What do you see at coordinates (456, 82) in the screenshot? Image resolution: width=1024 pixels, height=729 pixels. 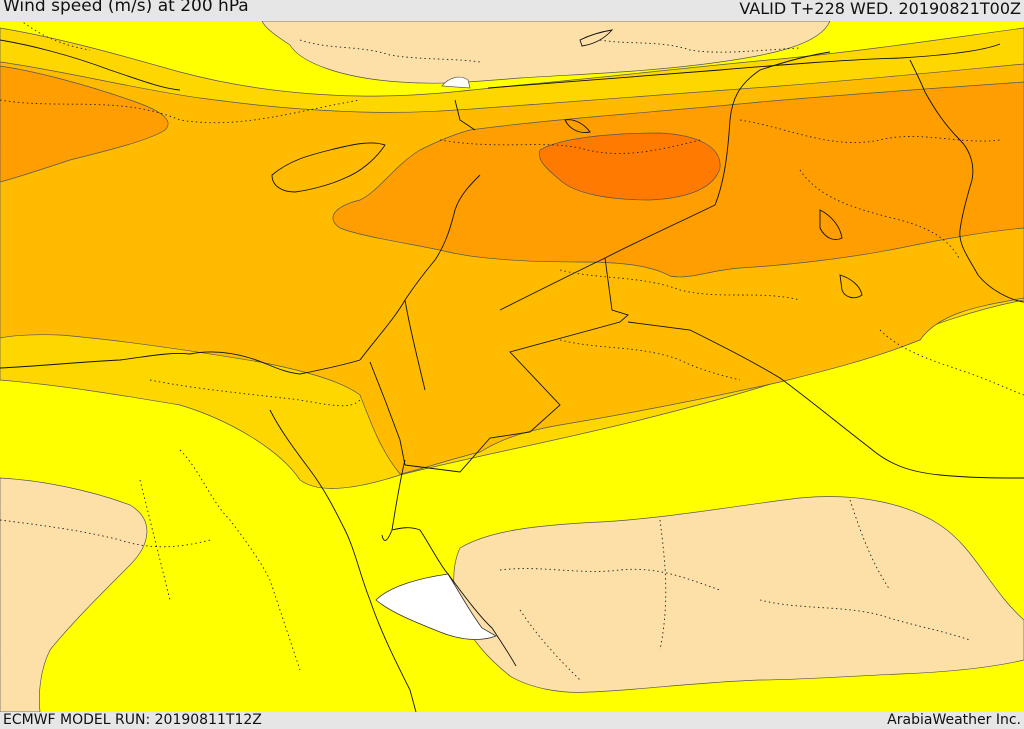 I see `white-patch-north` at bounding box center [456, 82].